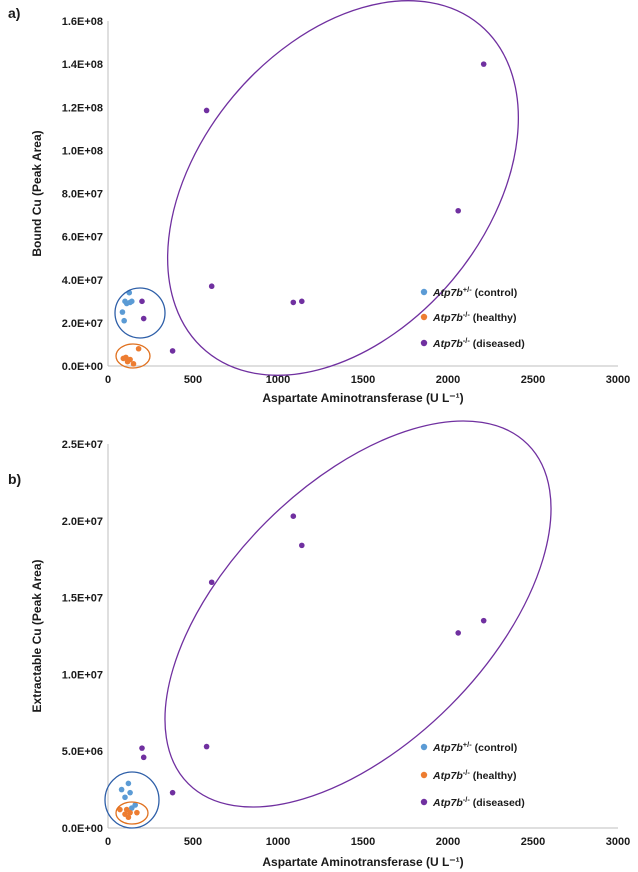 This screenshot has width=638, height=872. Describe the element at coordinates (82, 238) in the screenshot. I see `y-tick-label: 6.0E+07` at that location.